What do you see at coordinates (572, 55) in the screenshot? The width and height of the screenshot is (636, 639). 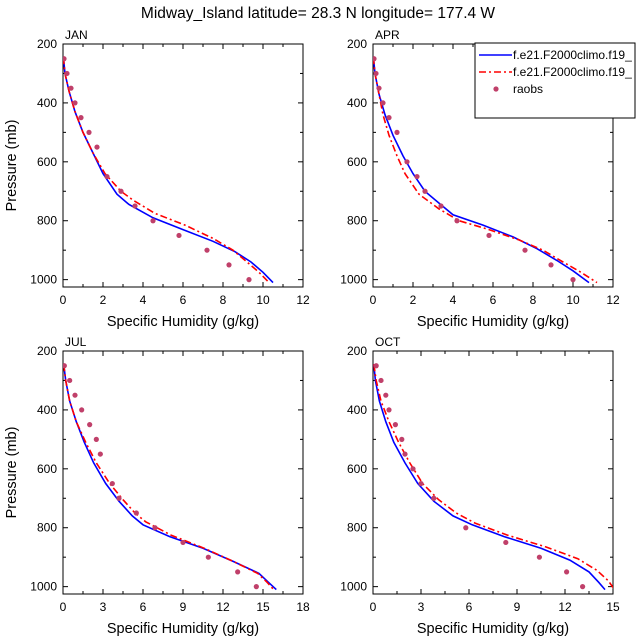 I see `legend-label: f.e21.F2000climo.f19_` at bounding box center [572, 55].